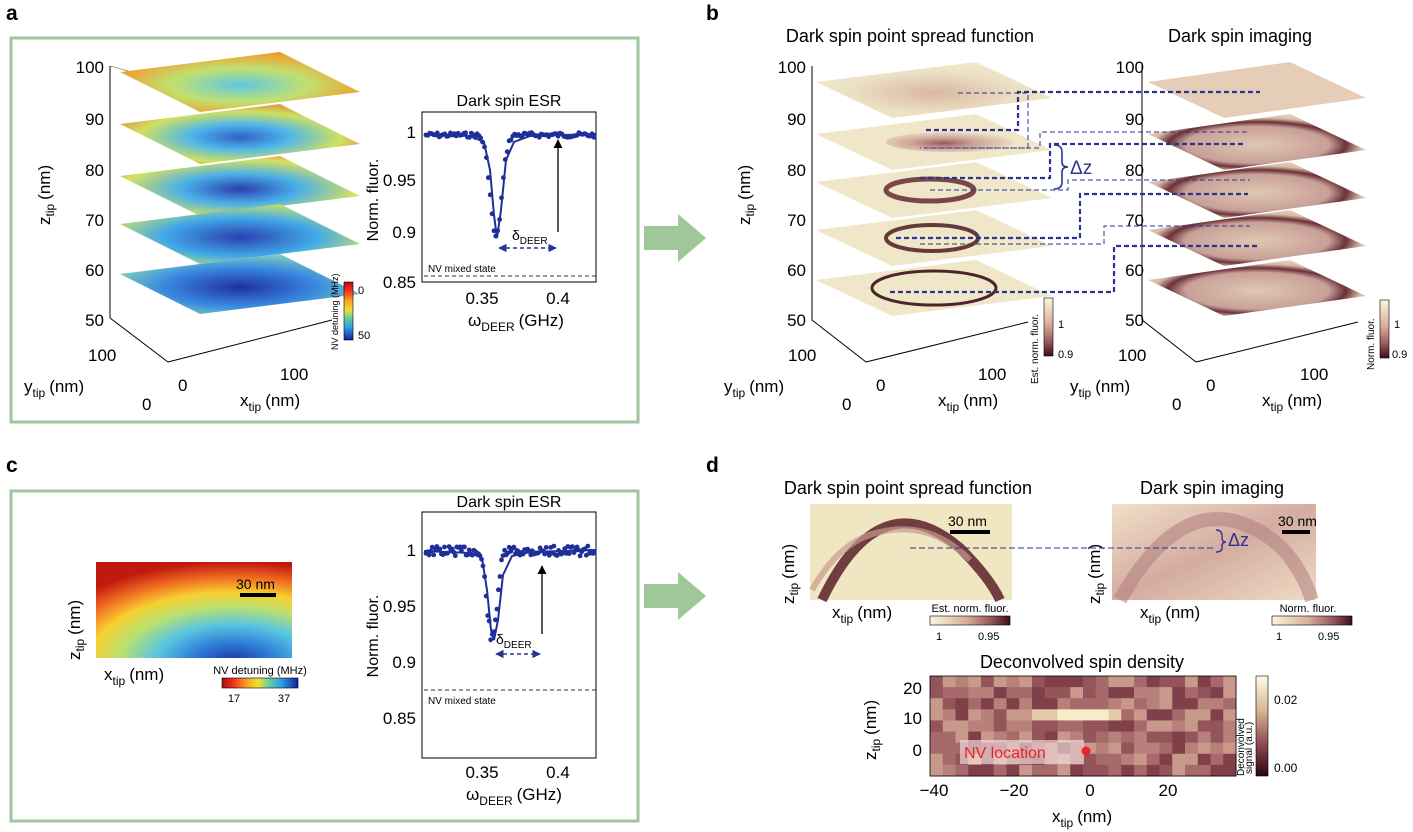  Describe the element at coordinates (1005, 753) in the screenshot. I see `nv-location-label: NV location` at that location.